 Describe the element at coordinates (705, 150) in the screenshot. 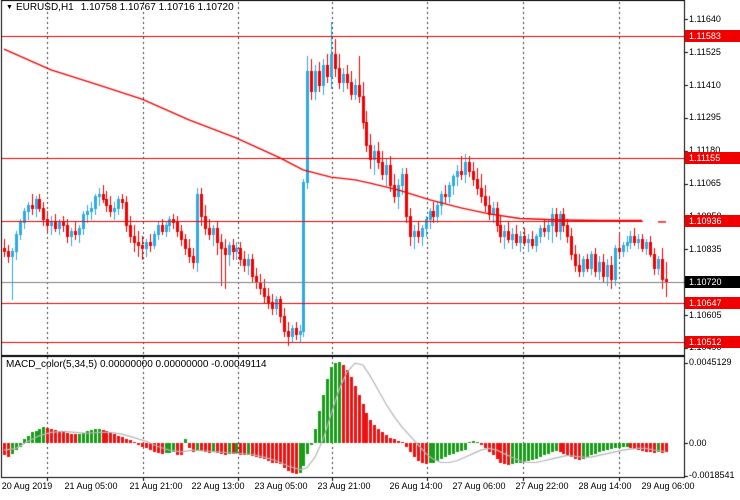

I see `price-axis-tick-label: 1.11180` at that location.